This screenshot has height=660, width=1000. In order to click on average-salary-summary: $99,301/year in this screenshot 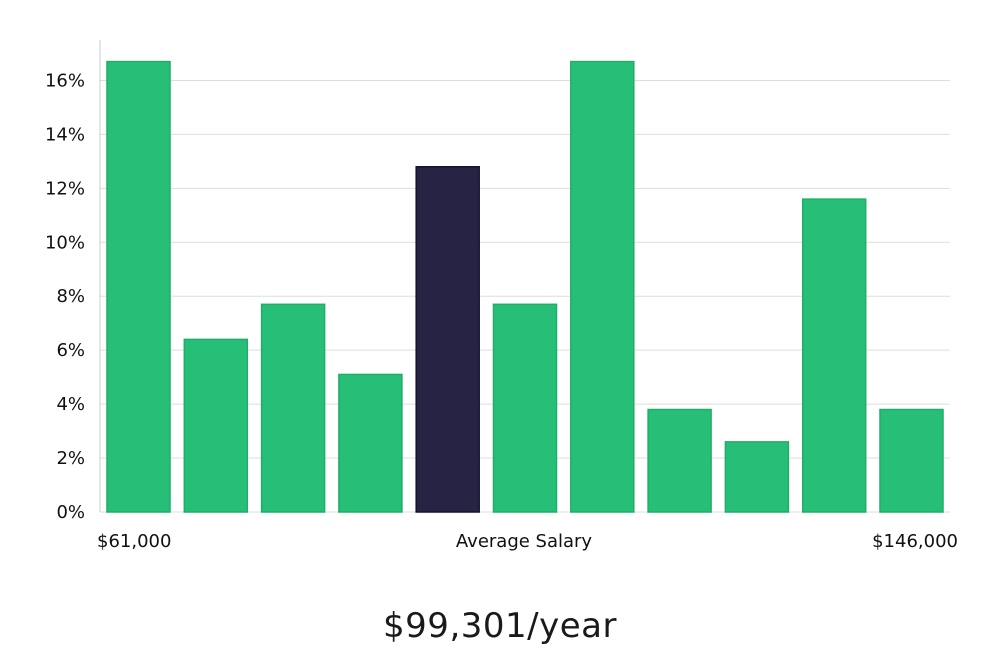, I will do `click(500, 626)`.